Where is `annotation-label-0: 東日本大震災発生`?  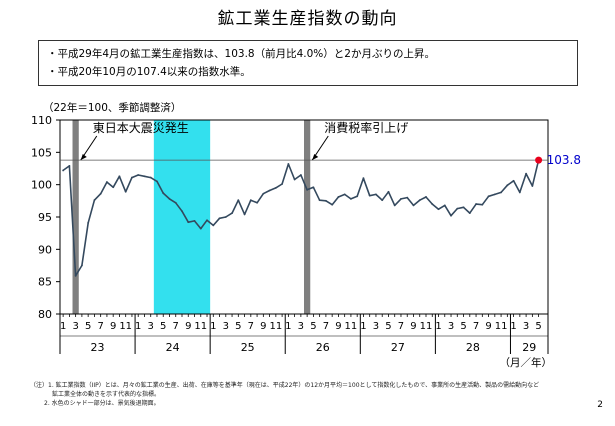
annotation-label-0: 東日本大震災発生 is located at coordinates (141, 128).